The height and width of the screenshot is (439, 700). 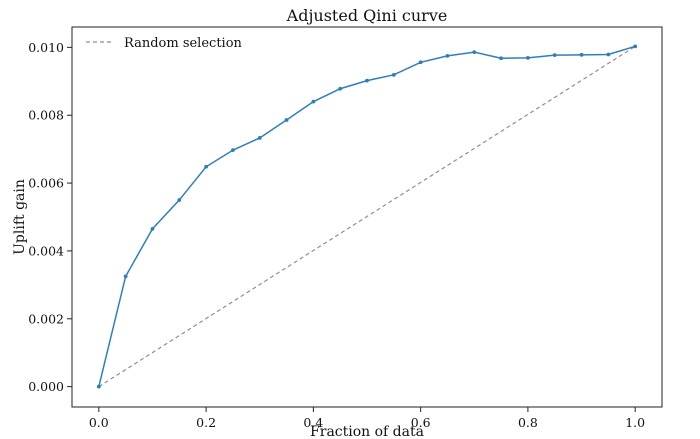 I want to click on y-tick-label: 0.006, so click(x=46, y=183).